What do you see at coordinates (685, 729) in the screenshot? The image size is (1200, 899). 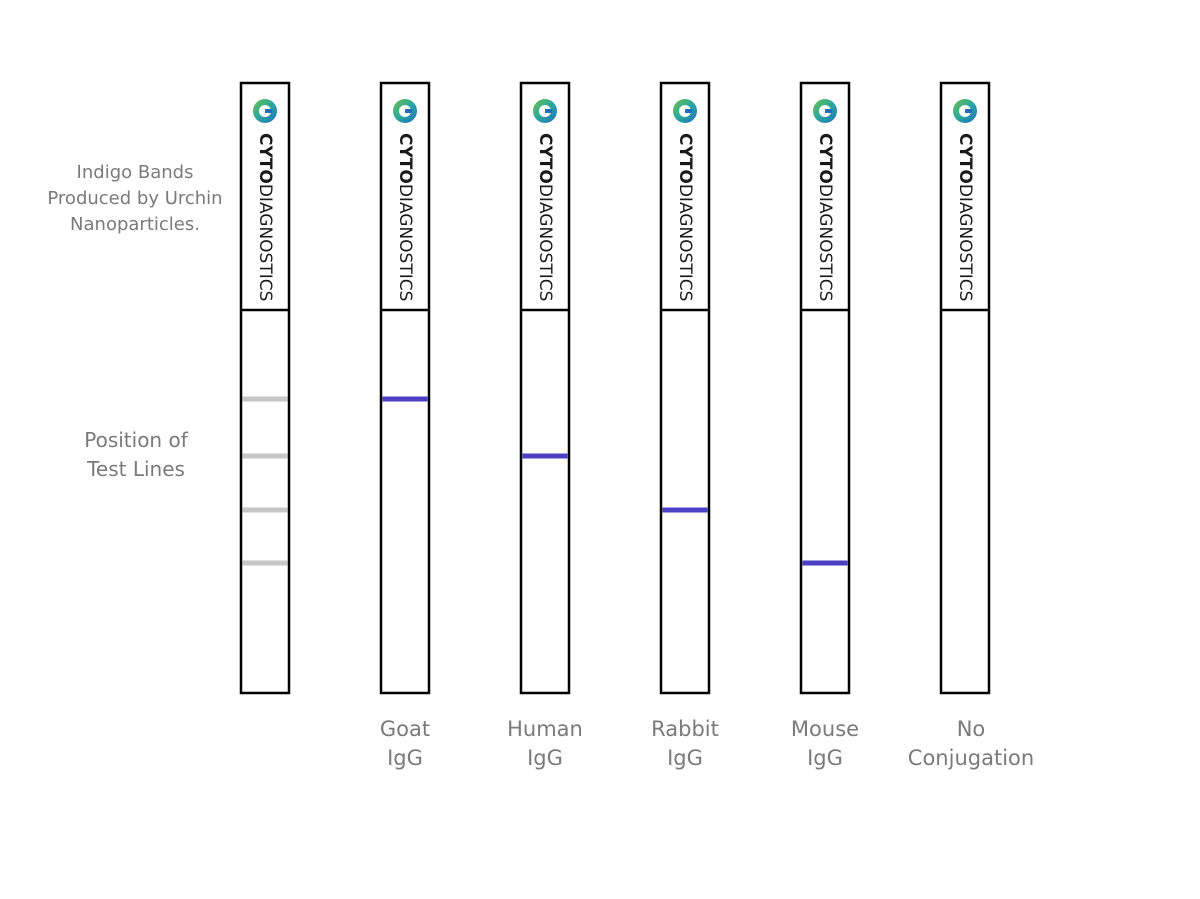 I see `strip-label: Rabbit` at bounding box center [685, 729].